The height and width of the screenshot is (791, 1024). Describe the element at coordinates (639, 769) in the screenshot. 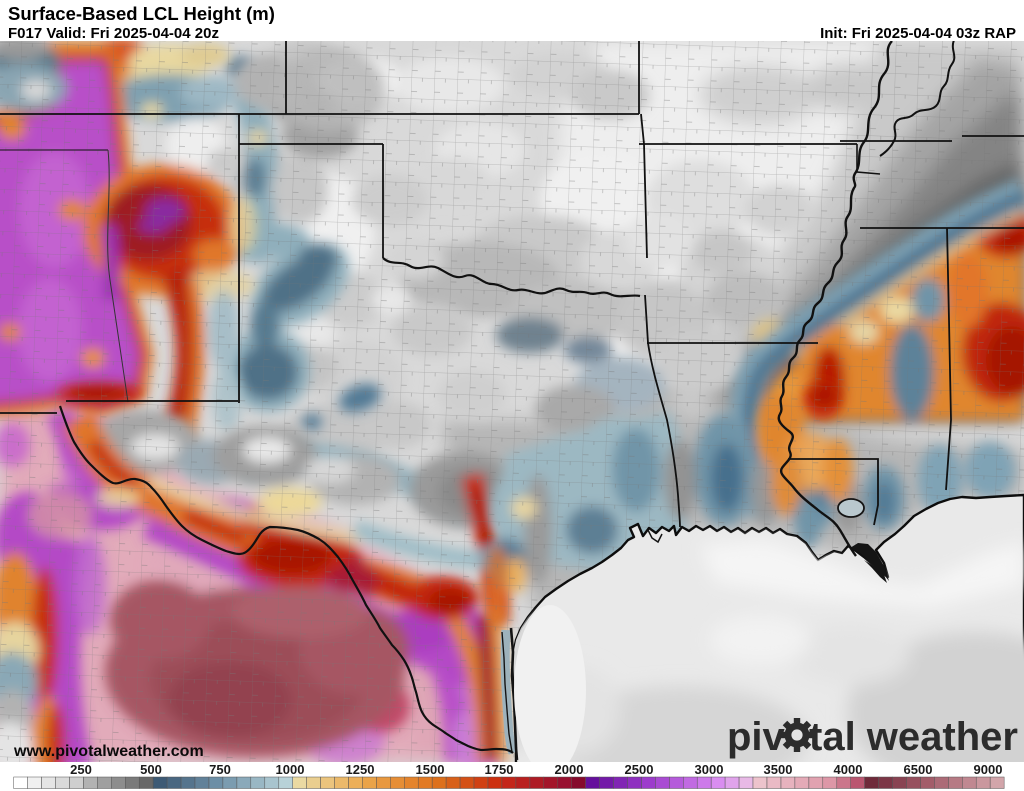

I see `svg-text: 2500` at that location.